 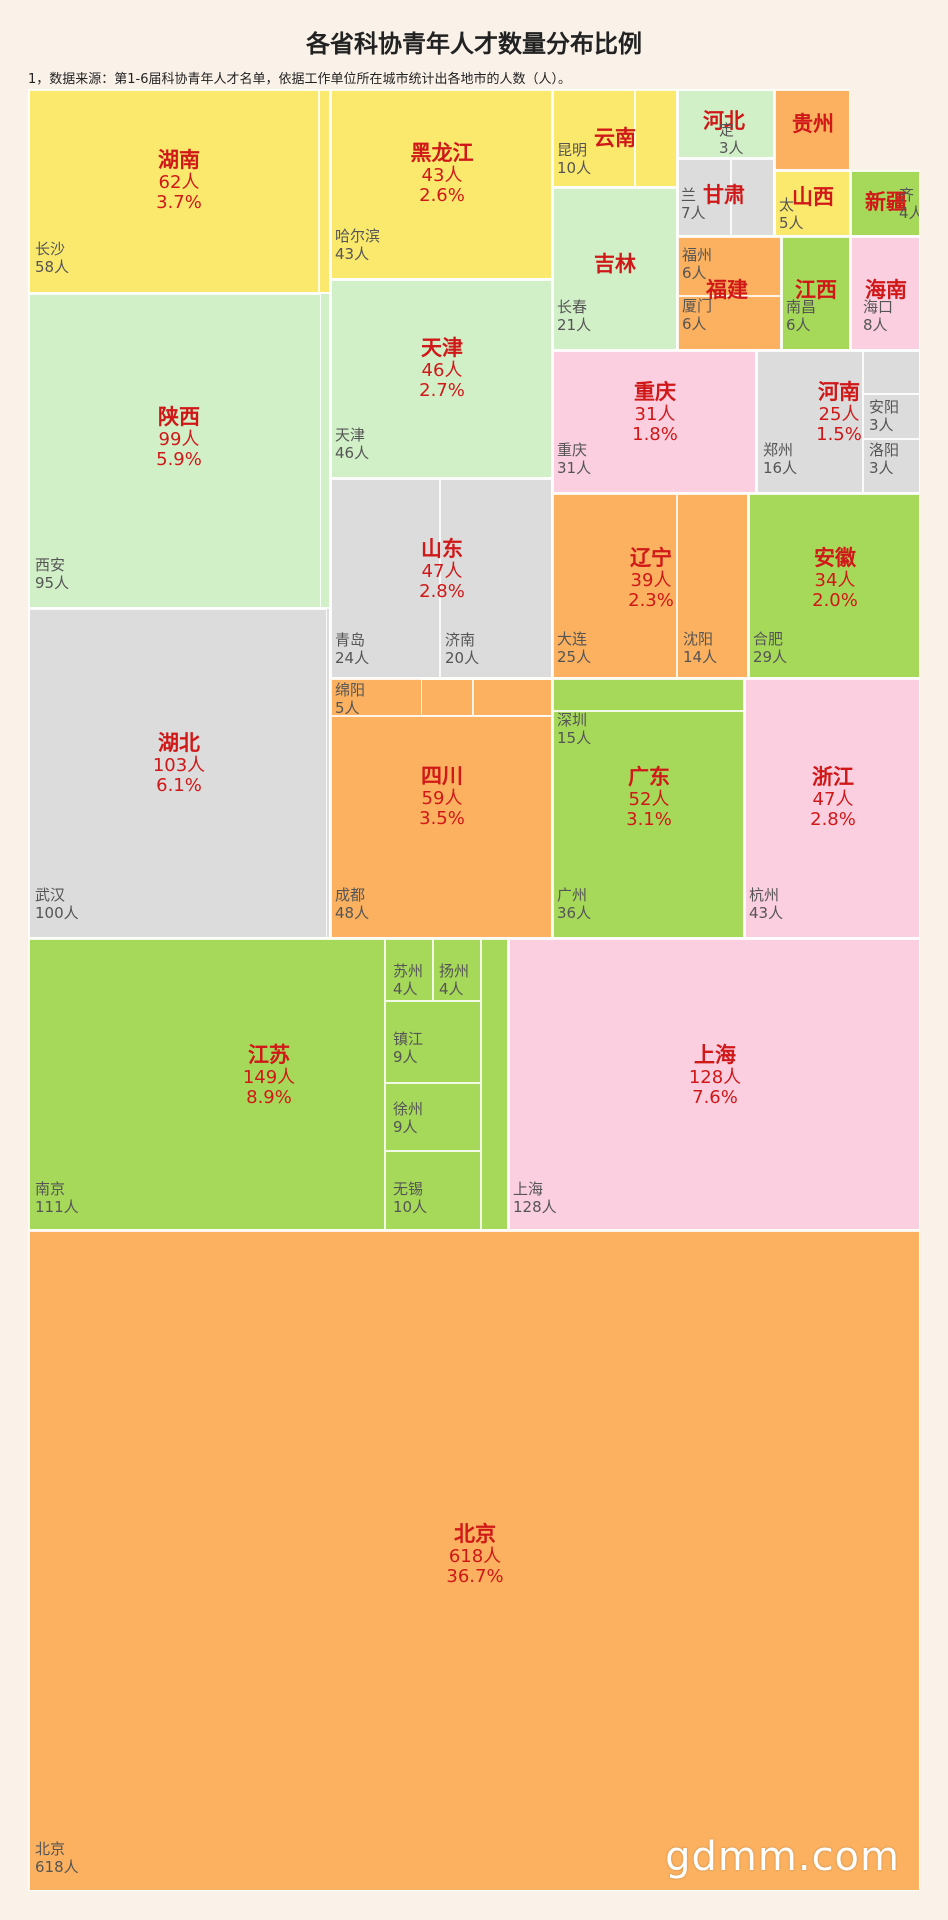 What do you see at coordinates (835, 600) in the screenshot?
I see `province-percent: 2.0%` at bounding box center [835, 600].